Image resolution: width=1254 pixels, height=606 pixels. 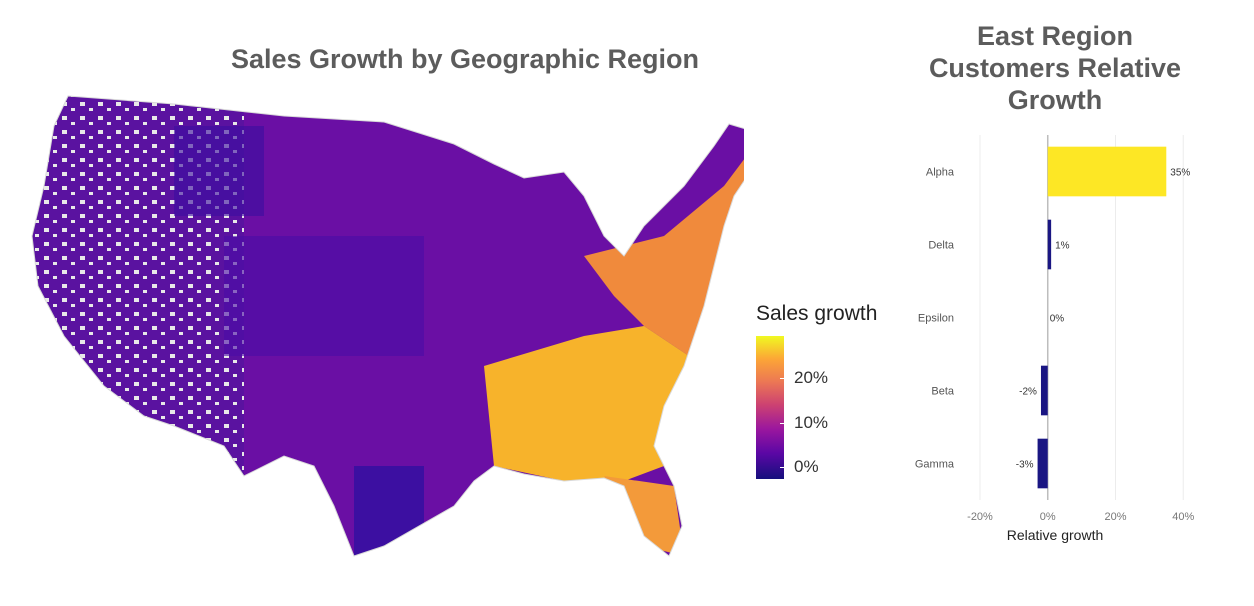 What do you see at coordinates (594, 403) in the screenshot?
I see `map-region-southeast` at bounding box center [594, 403].